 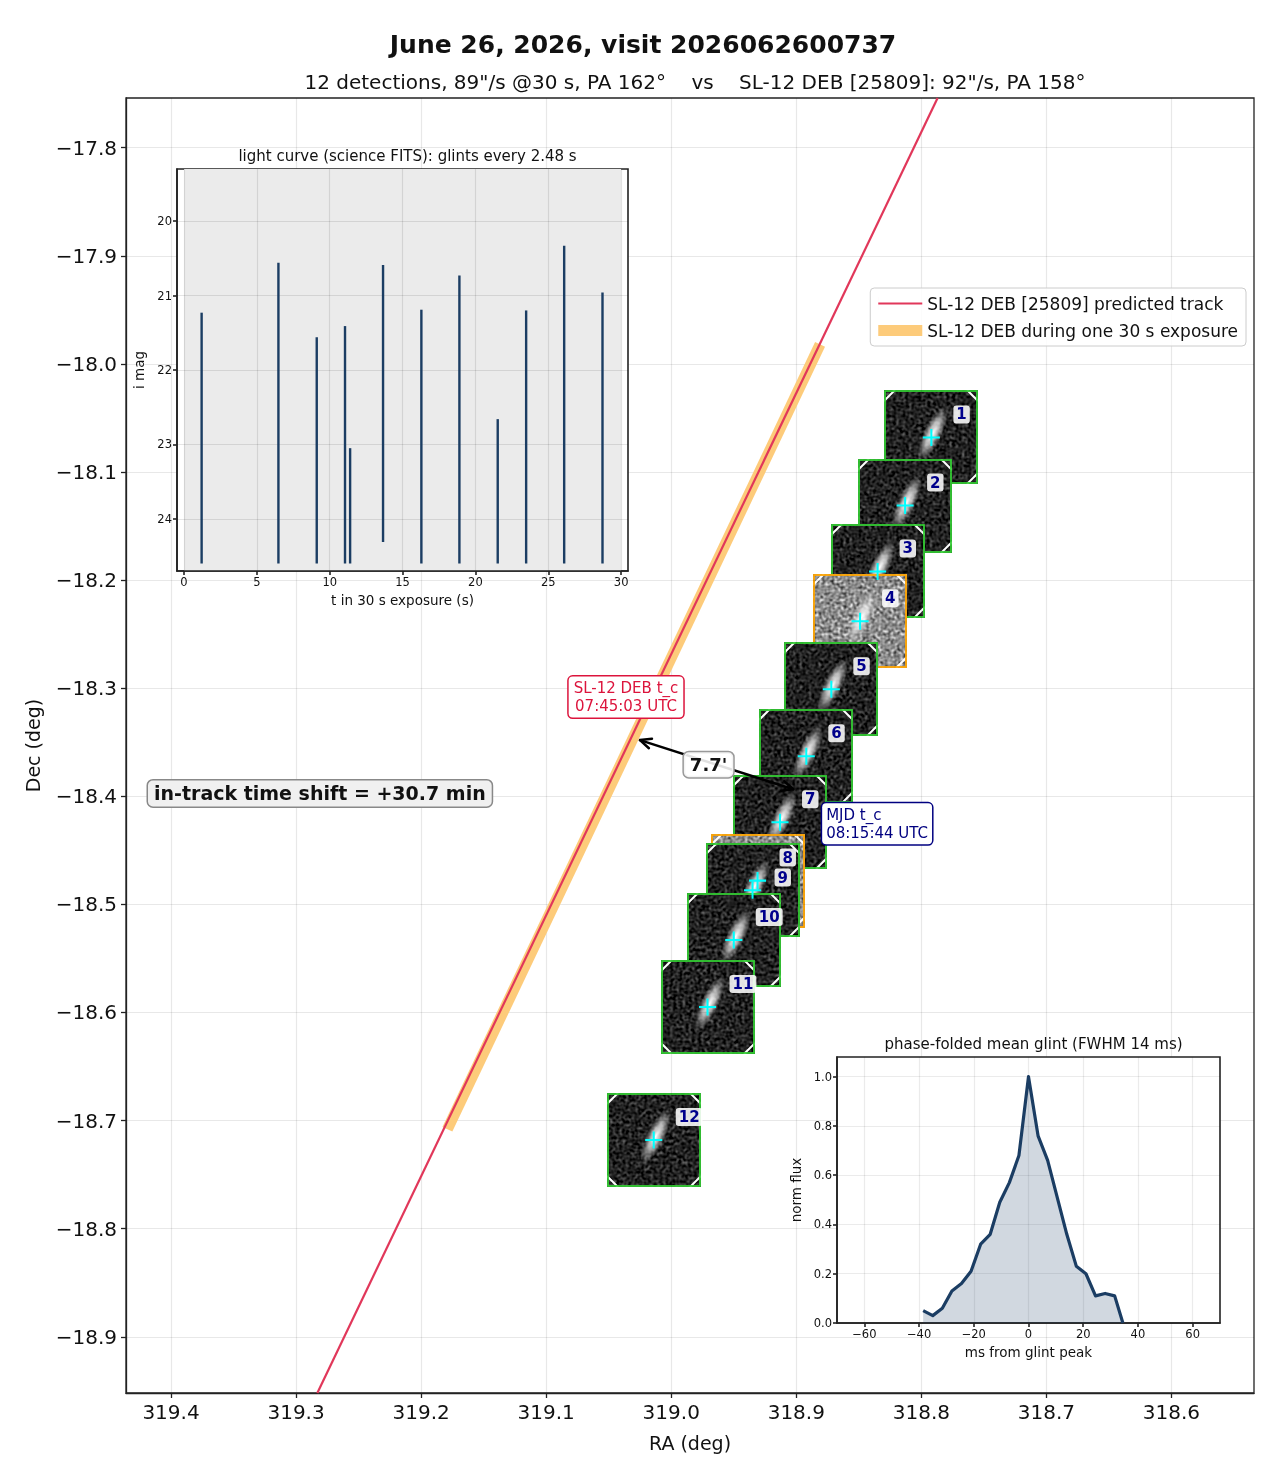 I want to click on y-tick-label: −18.0, so click(x=86, y=363).